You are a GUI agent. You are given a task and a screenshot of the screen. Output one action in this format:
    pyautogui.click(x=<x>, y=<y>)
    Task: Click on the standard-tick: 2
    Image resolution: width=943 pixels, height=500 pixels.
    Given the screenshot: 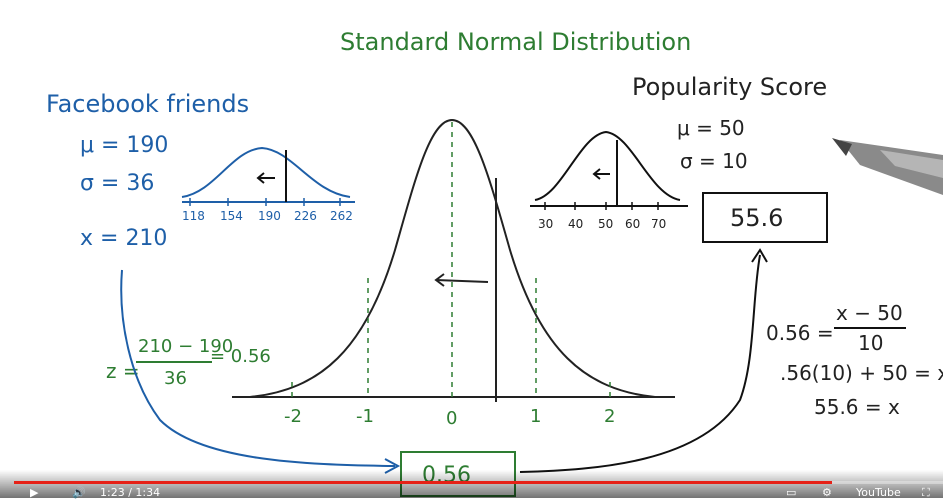 What is the action you would take?
    pyautogui.click(x=609, y=416)
    